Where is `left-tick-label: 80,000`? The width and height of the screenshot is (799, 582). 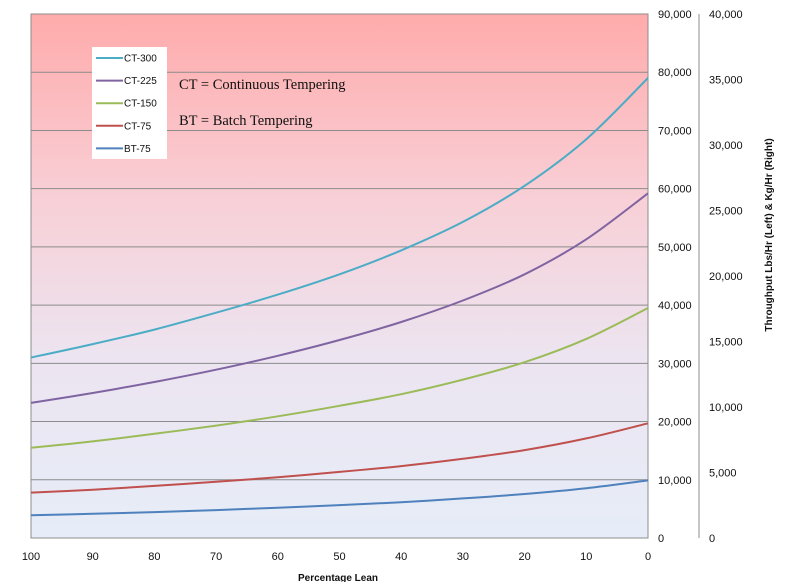
left-tick-label: 80,000 is located at coordinates (675, 73).